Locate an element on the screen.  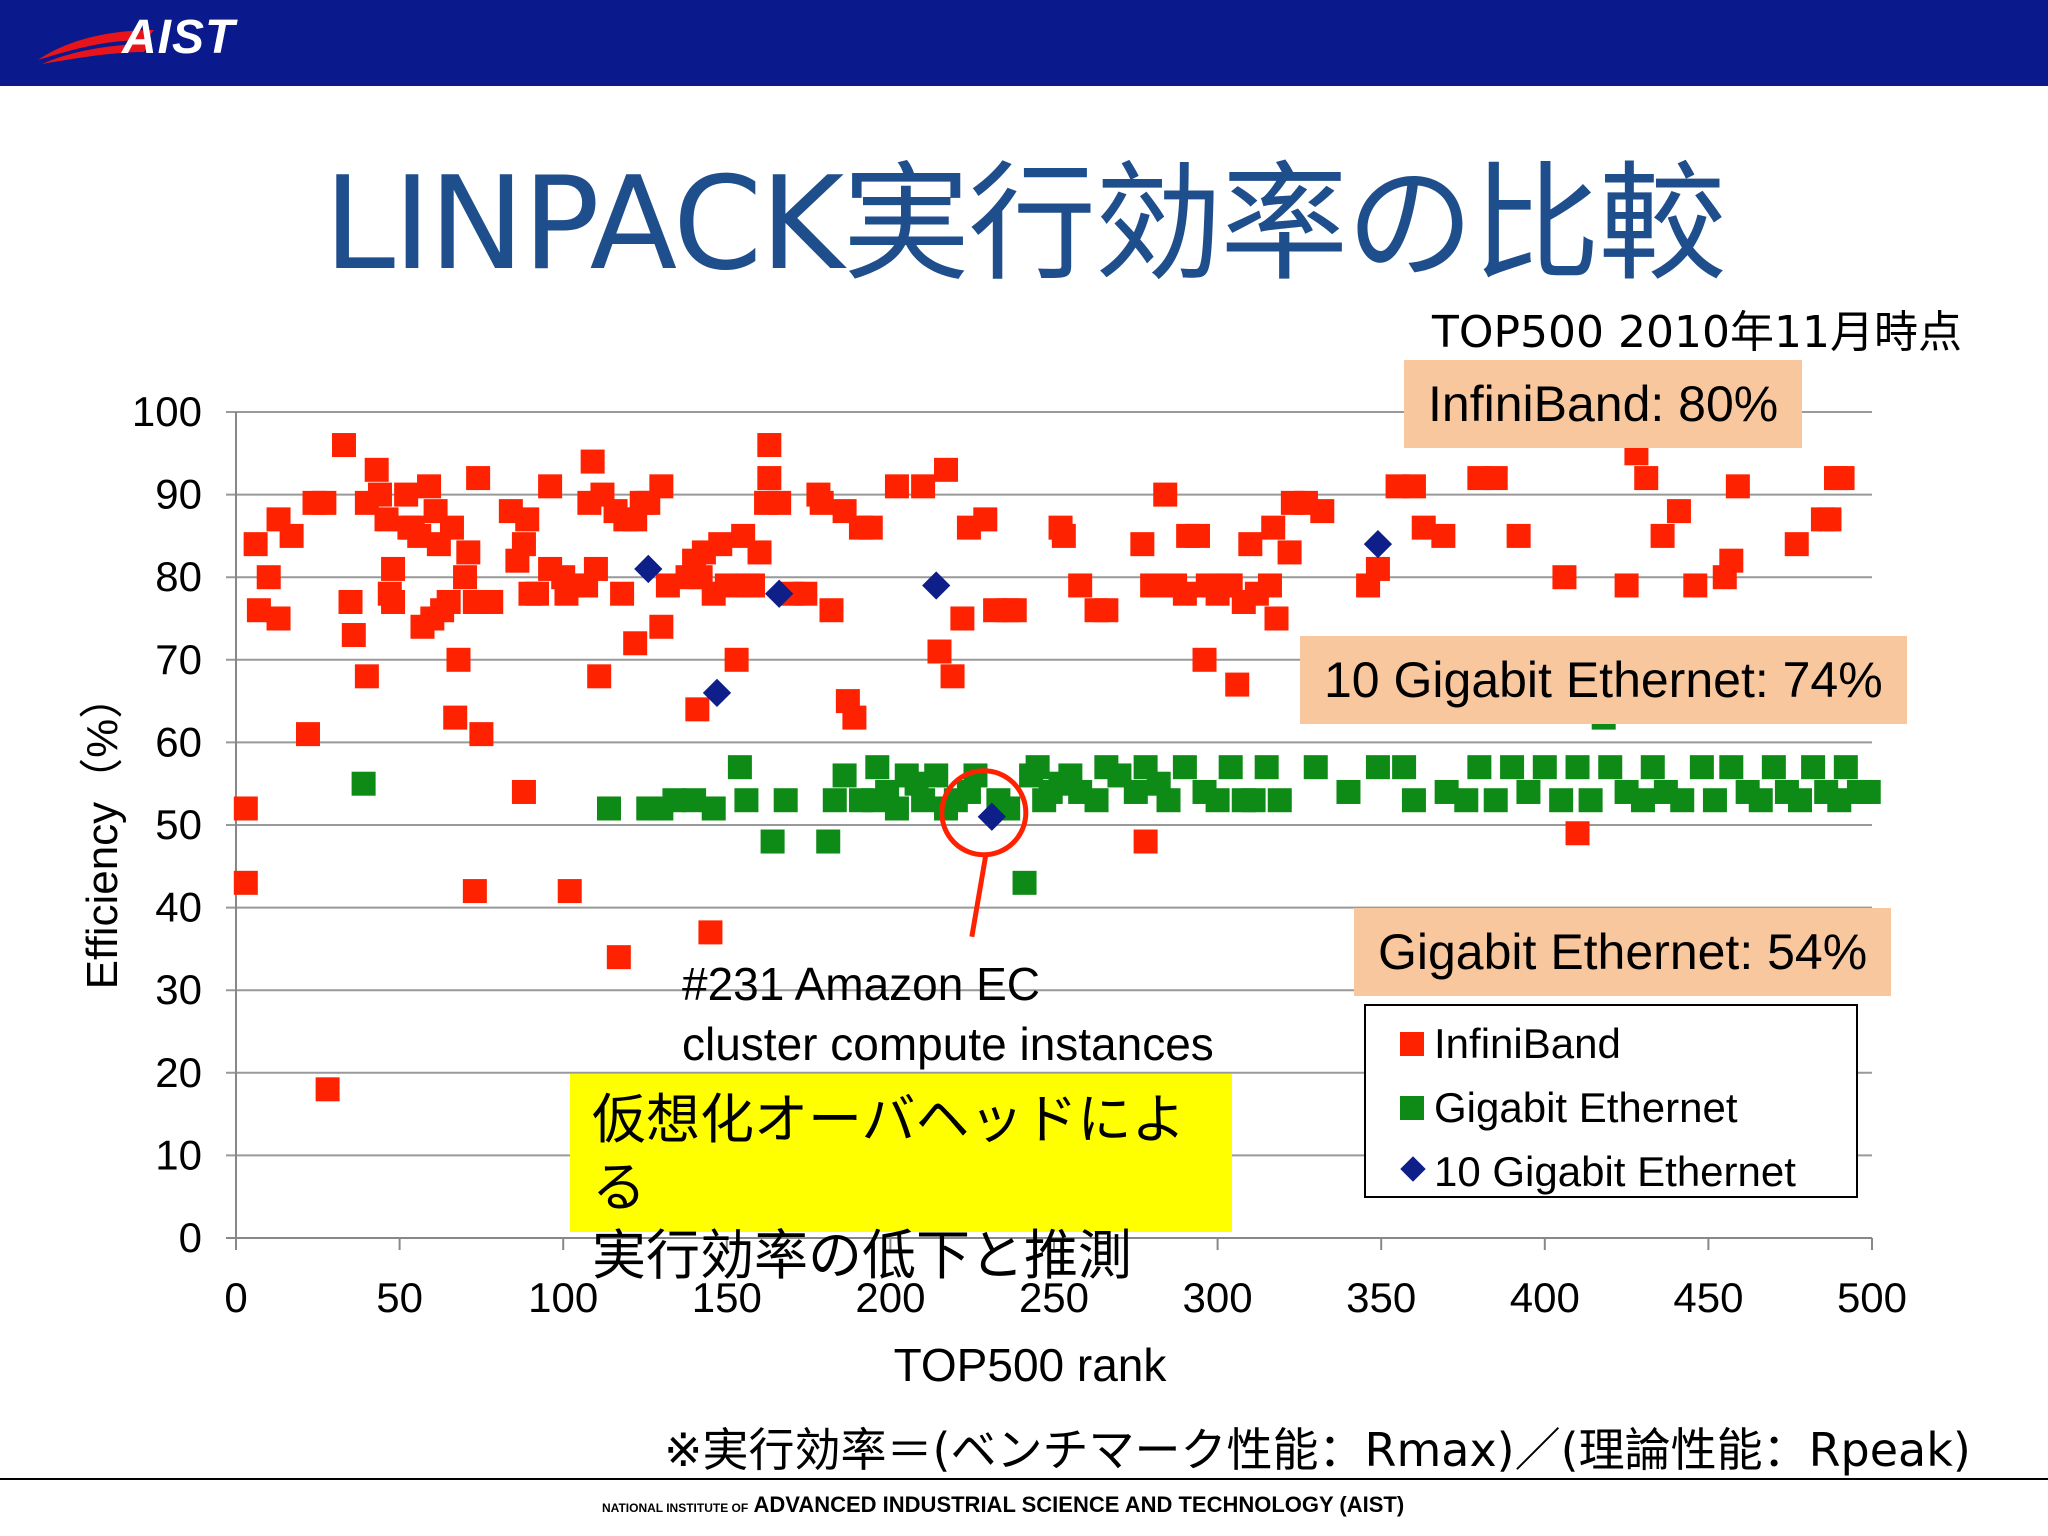
aist-logo-swoosh-icon is located at coordinates (96, 47).